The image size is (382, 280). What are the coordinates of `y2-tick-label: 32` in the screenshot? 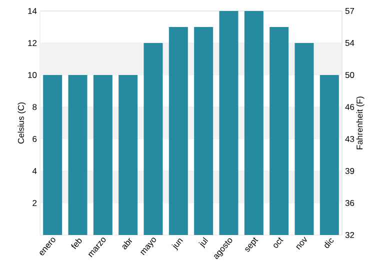 It's located at (349, 235).